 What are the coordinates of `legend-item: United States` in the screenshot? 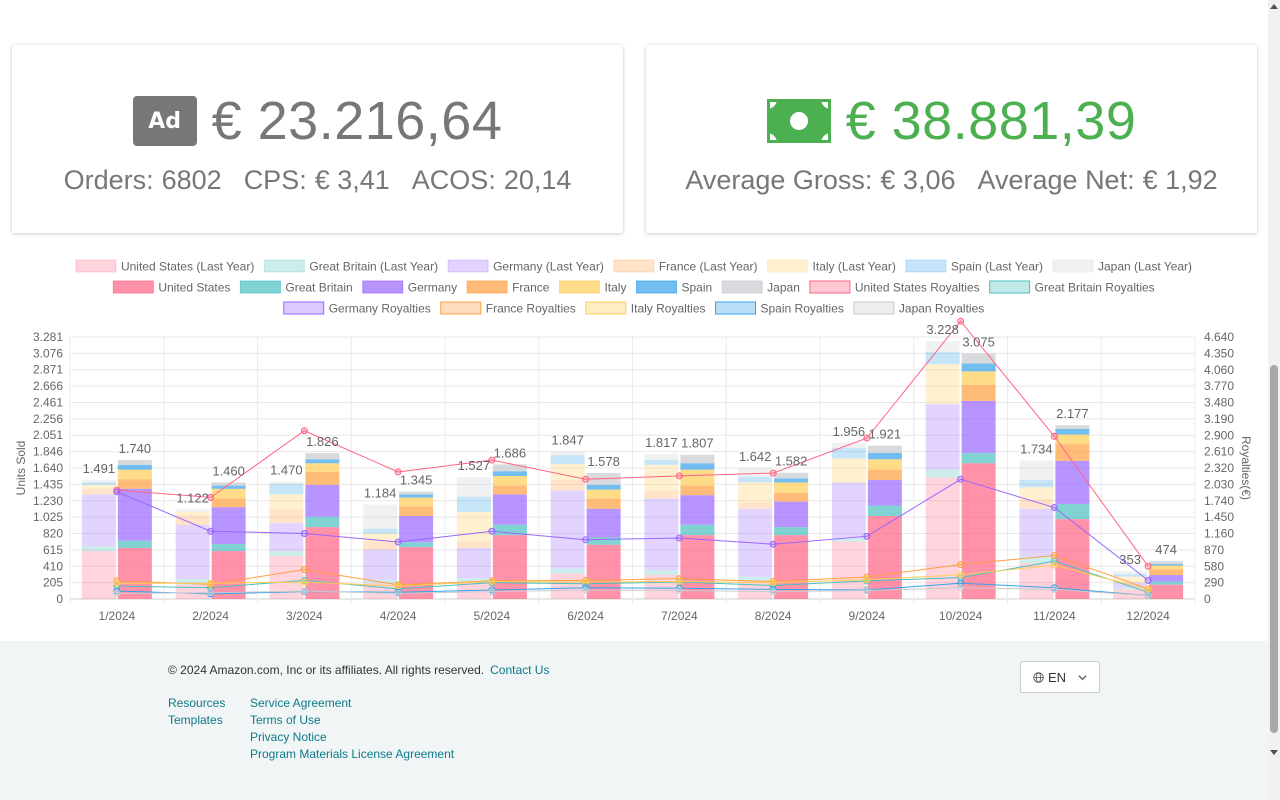 It's located at (171, 287).